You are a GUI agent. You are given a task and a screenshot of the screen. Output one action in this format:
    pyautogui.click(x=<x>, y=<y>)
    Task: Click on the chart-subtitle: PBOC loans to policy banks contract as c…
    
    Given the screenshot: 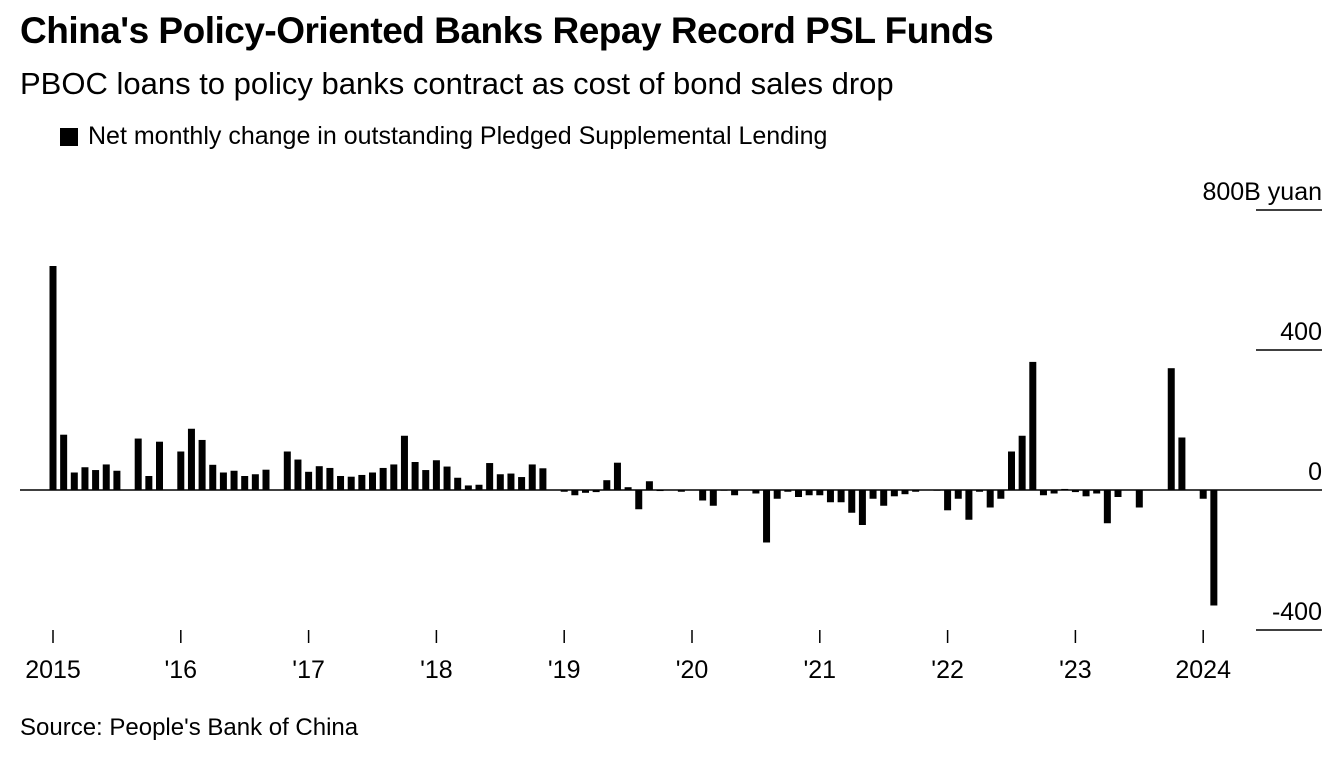 What is the action you would take?
    pyautogui.click(x=457, y=83)
    